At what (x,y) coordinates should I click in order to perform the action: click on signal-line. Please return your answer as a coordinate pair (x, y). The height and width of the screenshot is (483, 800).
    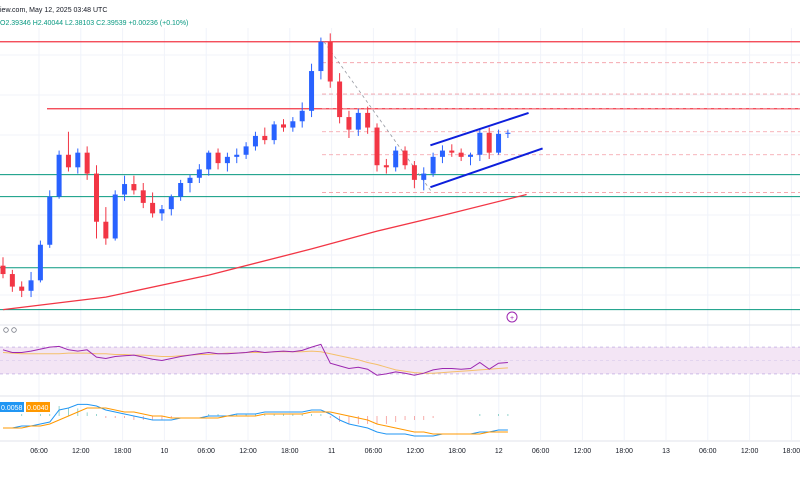
    Looking at the image, I should click on (255, 421).